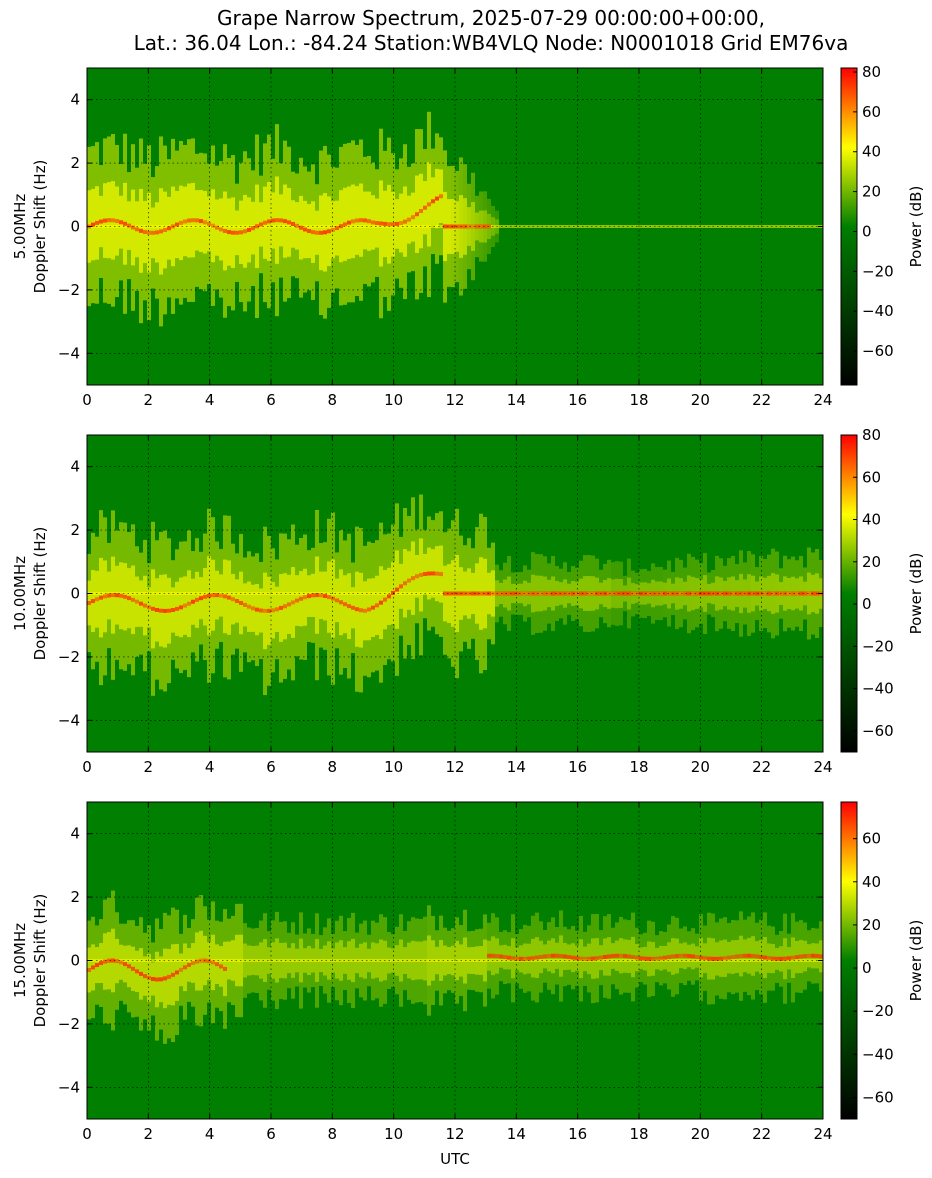 Image resolution: width=932 pixels, height=1178 pixels. What do you see at coordinates (87, 1134) in the screenshot?
I see `x-tick-label: 0` at bounding box center [87, 1134].